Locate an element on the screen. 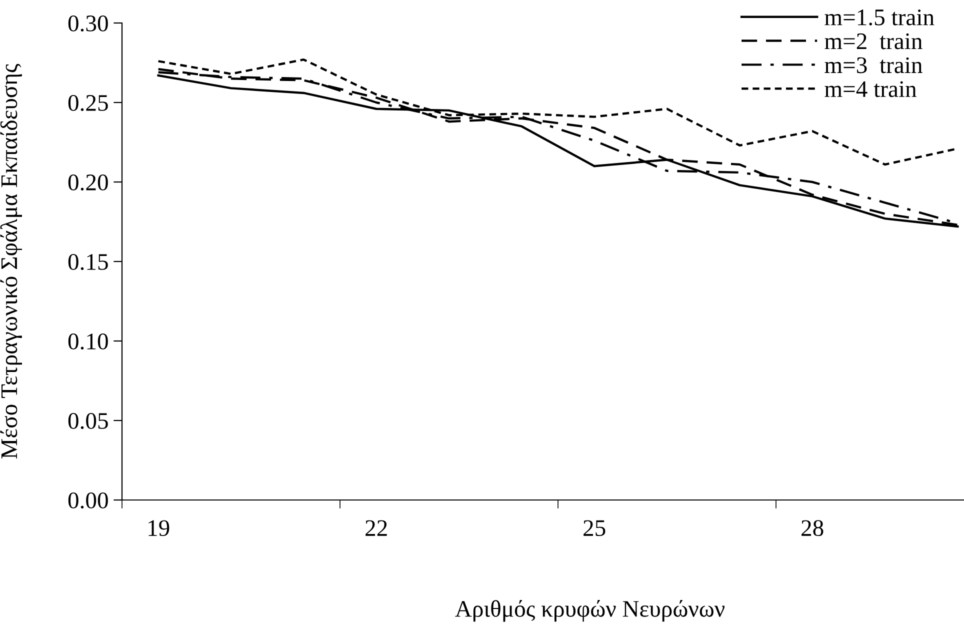  y-tick-label: 0.25 is located at coordinates (88, 103).